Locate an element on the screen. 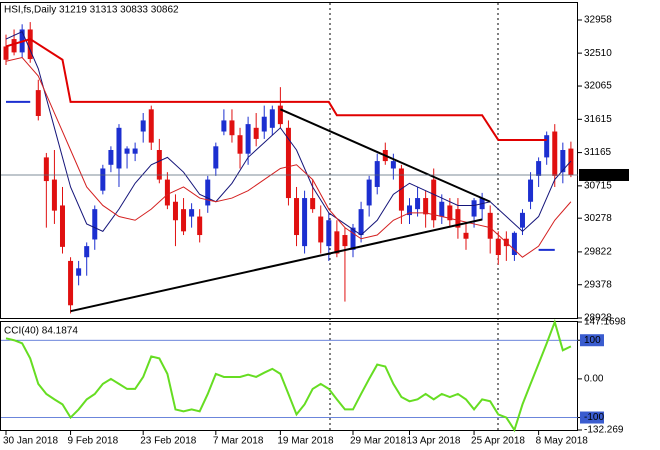  x-tick-label: 30 Jan 2018 is located at coordinates (30, 441).